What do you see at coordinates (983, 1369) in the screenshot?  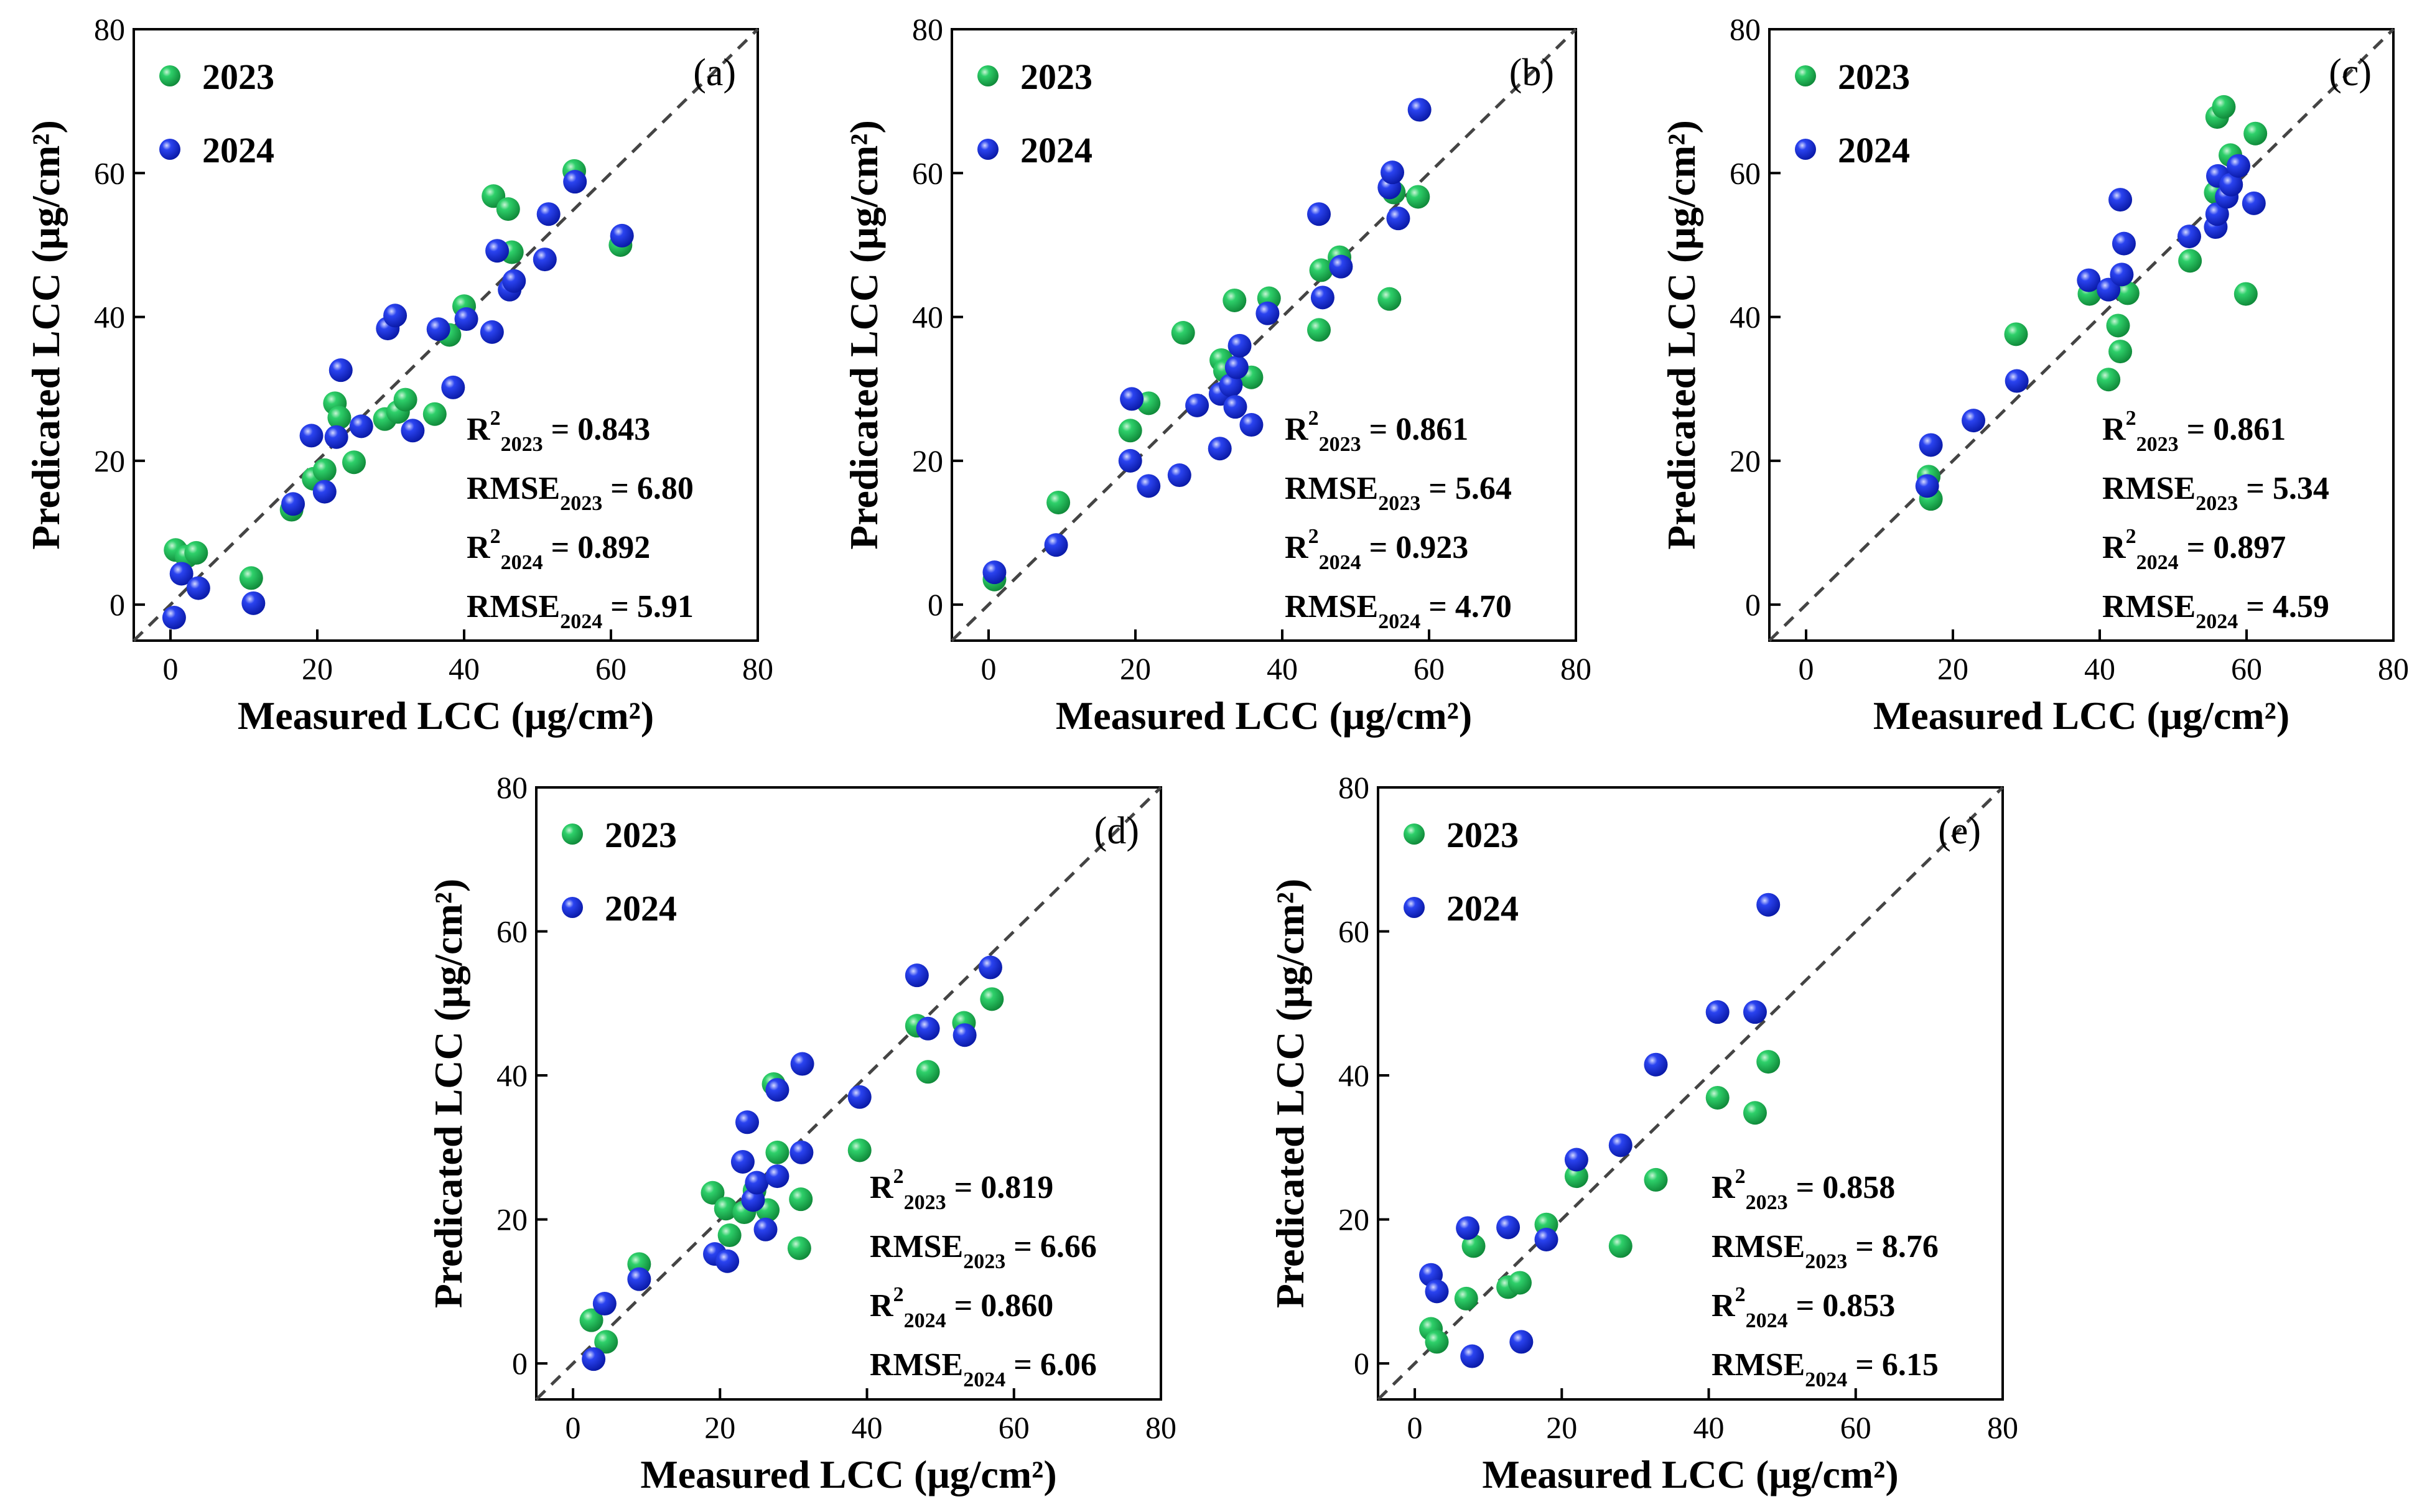 I see `stat-line: RMSE2024 = 6.06` at bounding box center [983, 1369].